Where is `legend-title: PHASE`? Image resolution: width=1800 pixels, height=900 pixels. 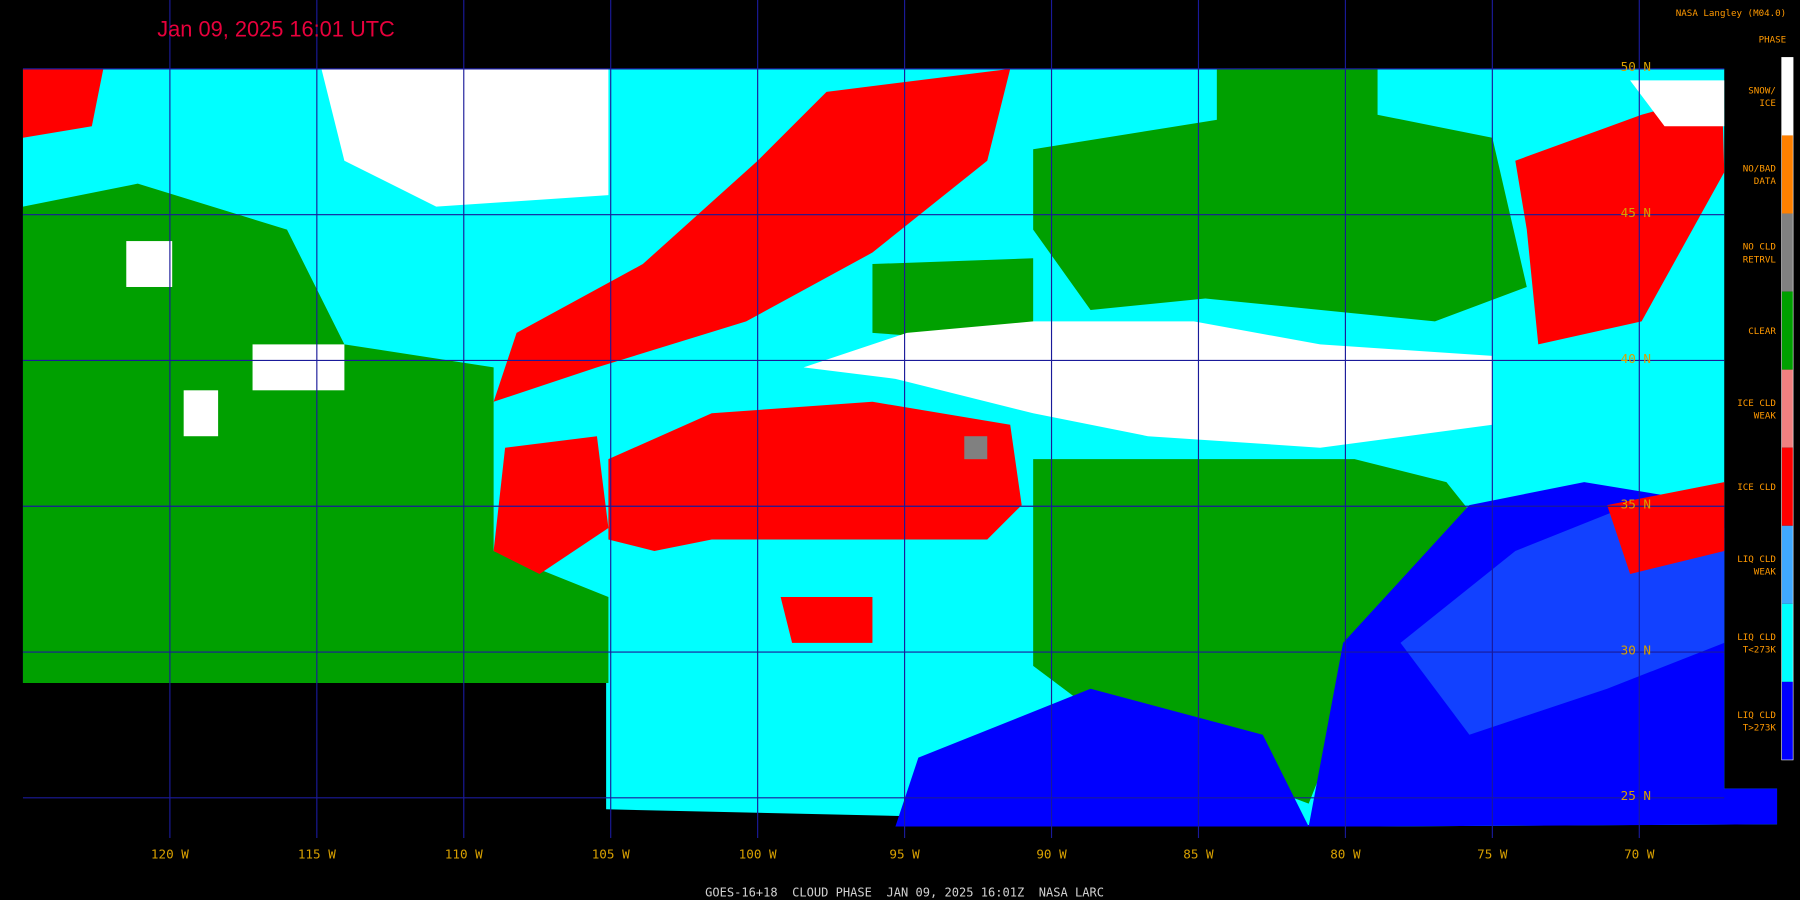 legend-title: PHASE is located at coordinates (1773, 39).